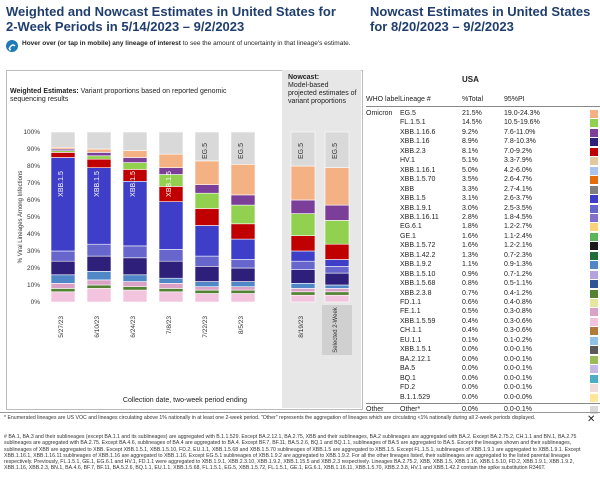 The image size is (600, 487). What do you see at coordinates (591, 419) in the screenshot?
I see `close-icon: ✕` at bounding box center [591, 419].